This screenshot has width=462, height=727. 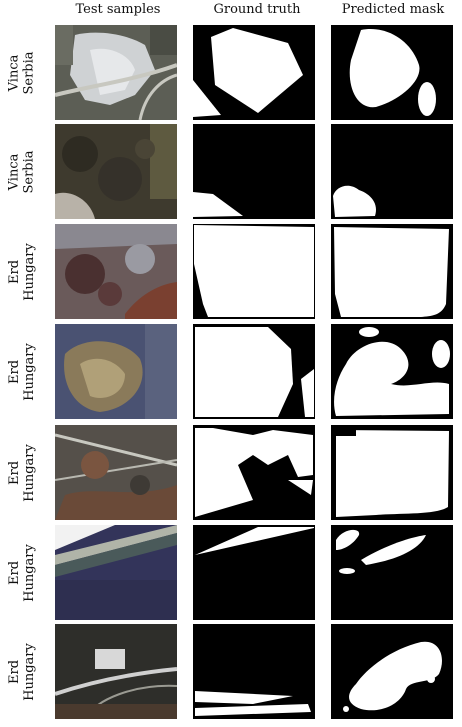 What do you see at coordinates (29, 573) in the screenshot?
I see `row-label-6-country: Hungary` at bounding box center [29, 573].